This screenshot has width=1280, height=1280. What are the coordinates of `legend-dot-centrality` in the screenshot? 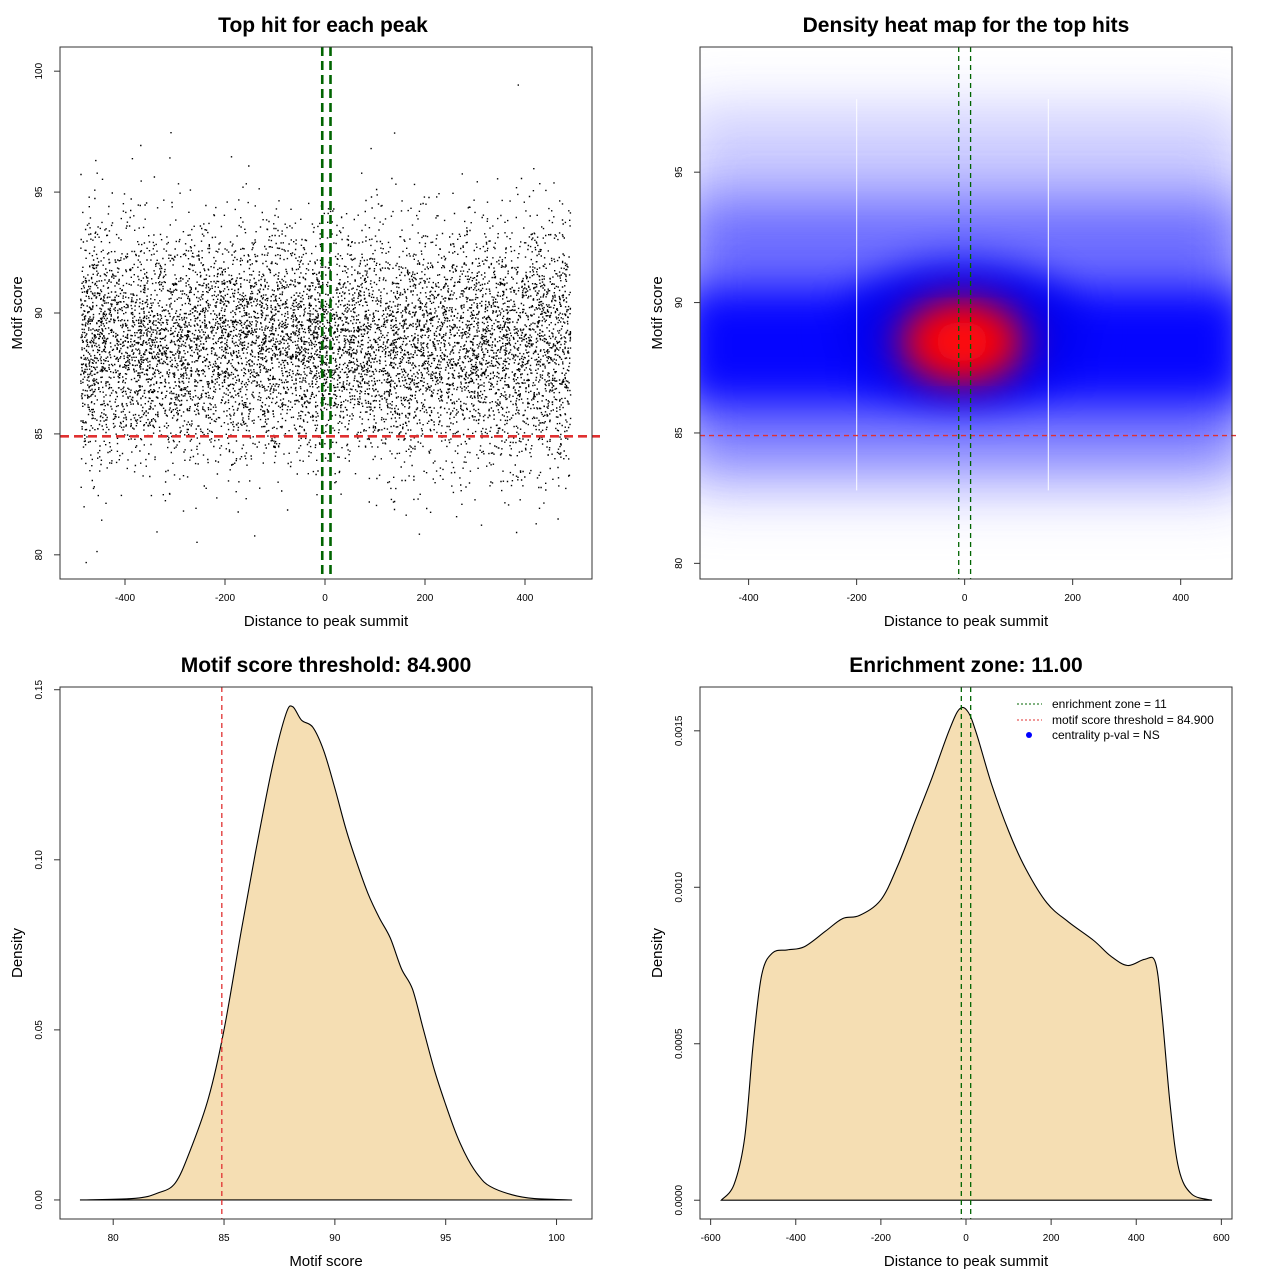 It's located at (1029, 735).